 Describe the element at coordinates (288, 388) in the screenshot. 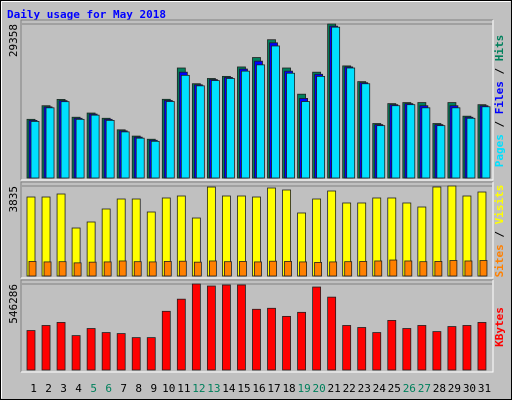

I see `x-tick-label: 18` at that location.